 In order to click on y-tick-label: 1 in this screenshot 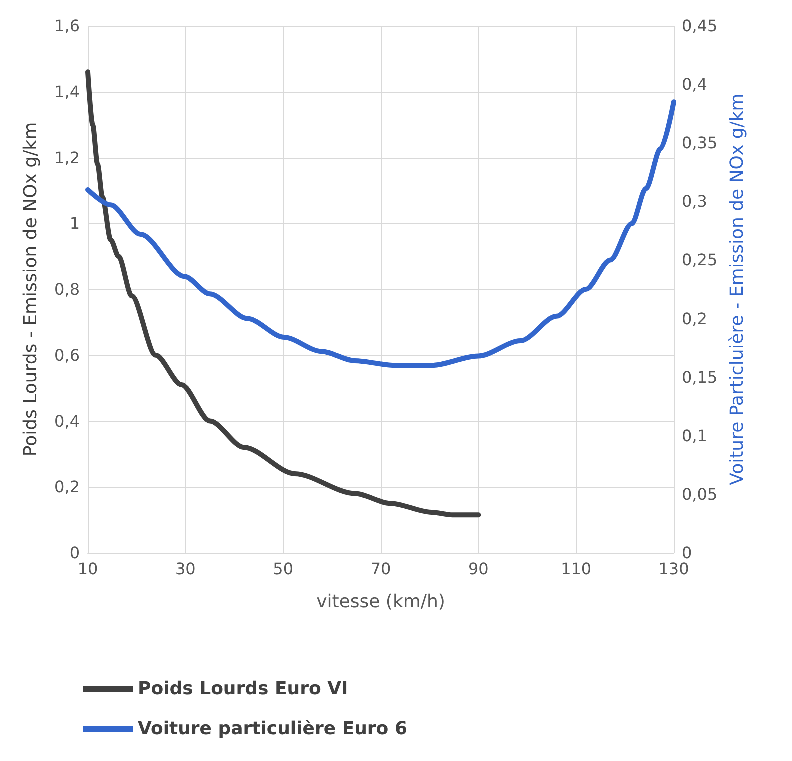, I will do `click(75, 224)`.